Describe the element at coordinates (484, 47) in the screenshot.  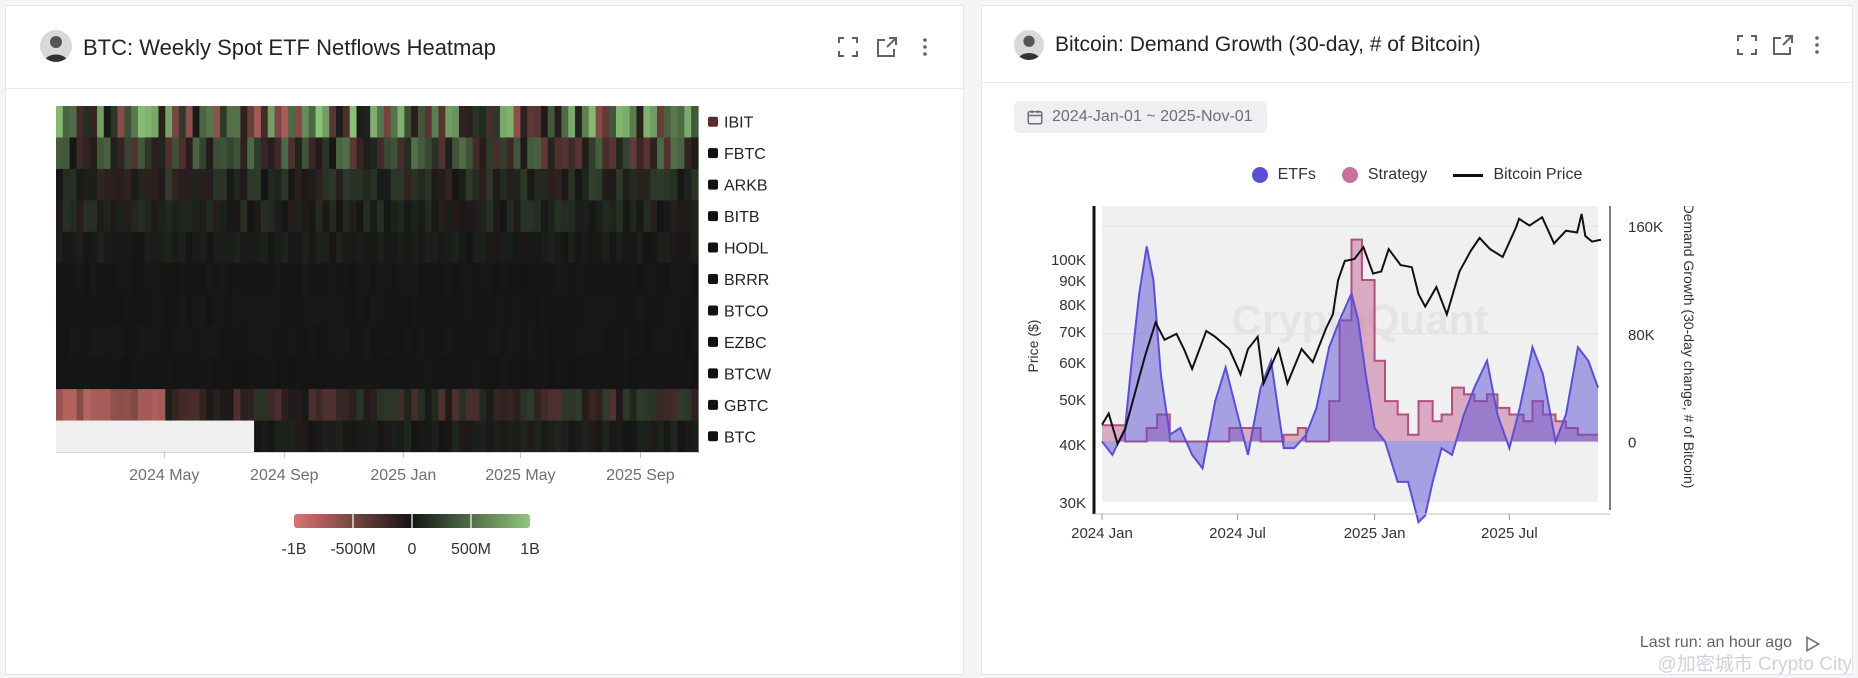
I see `heatmap-card-header: BTC: Weekly Spot ETF Netflows Heatmap` at that location.